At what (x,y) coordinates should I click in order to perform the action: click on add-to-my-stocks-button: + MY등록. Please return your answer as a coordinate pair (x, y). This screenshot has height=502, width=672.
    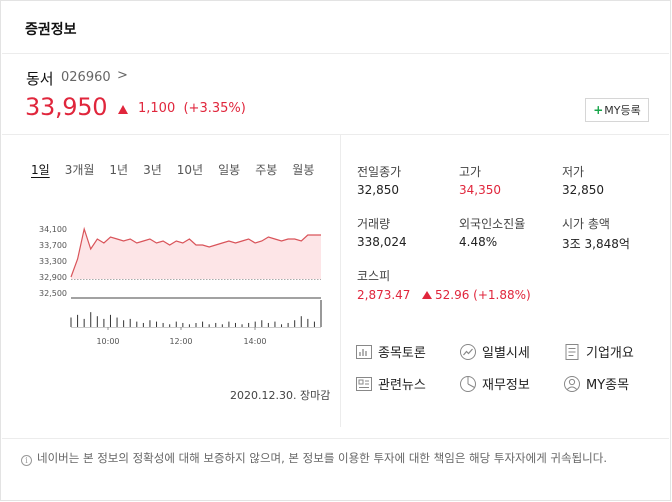
    Looking at the image, I should click on (617, 110).